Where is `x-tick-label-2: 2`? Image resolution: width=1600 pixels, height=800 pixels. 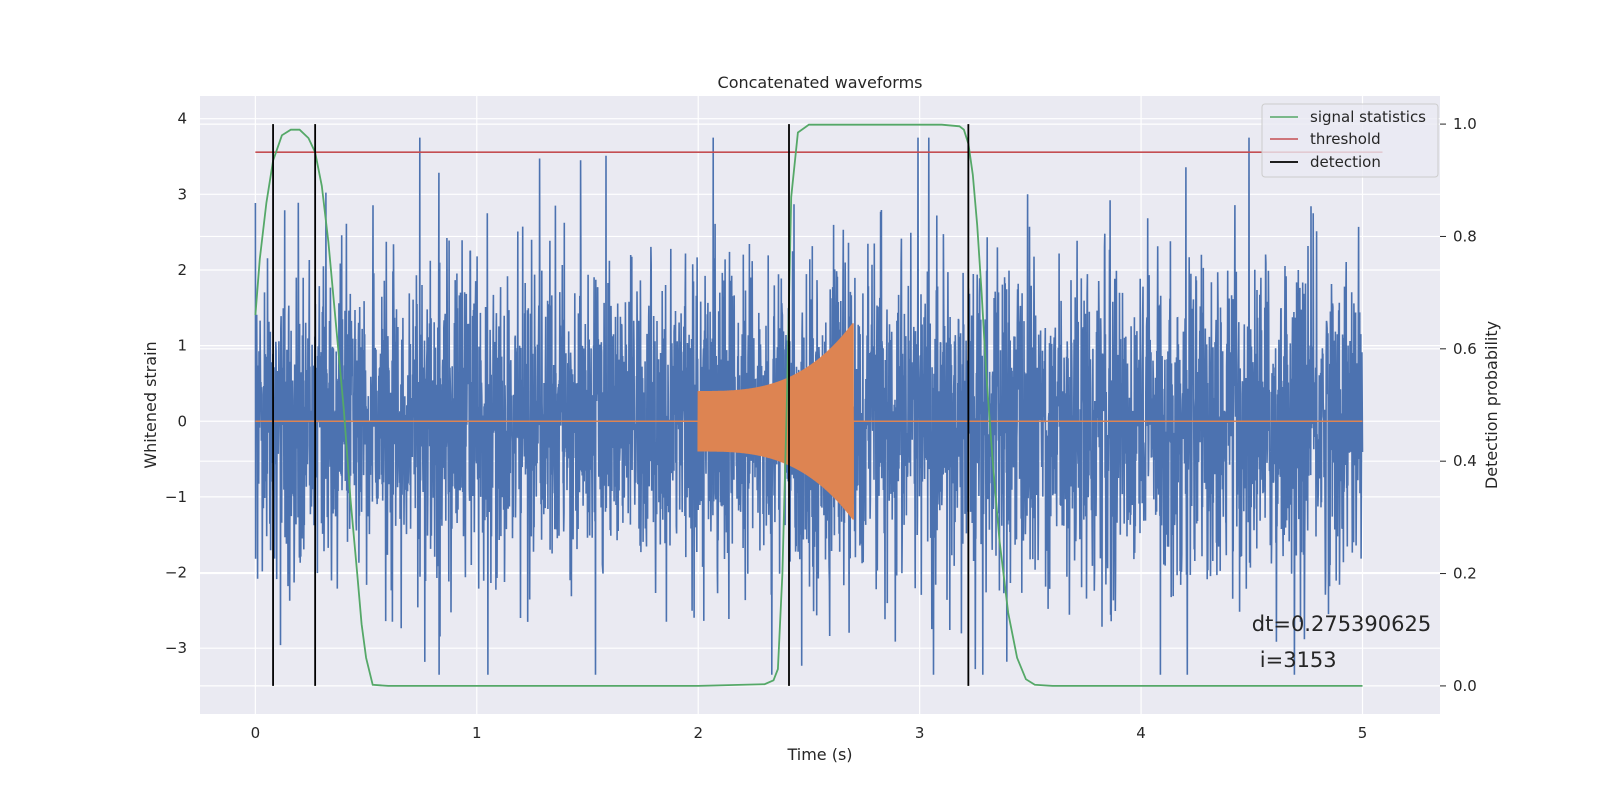 x-tick-label-2: 2 is located at coordinates (698, 733).